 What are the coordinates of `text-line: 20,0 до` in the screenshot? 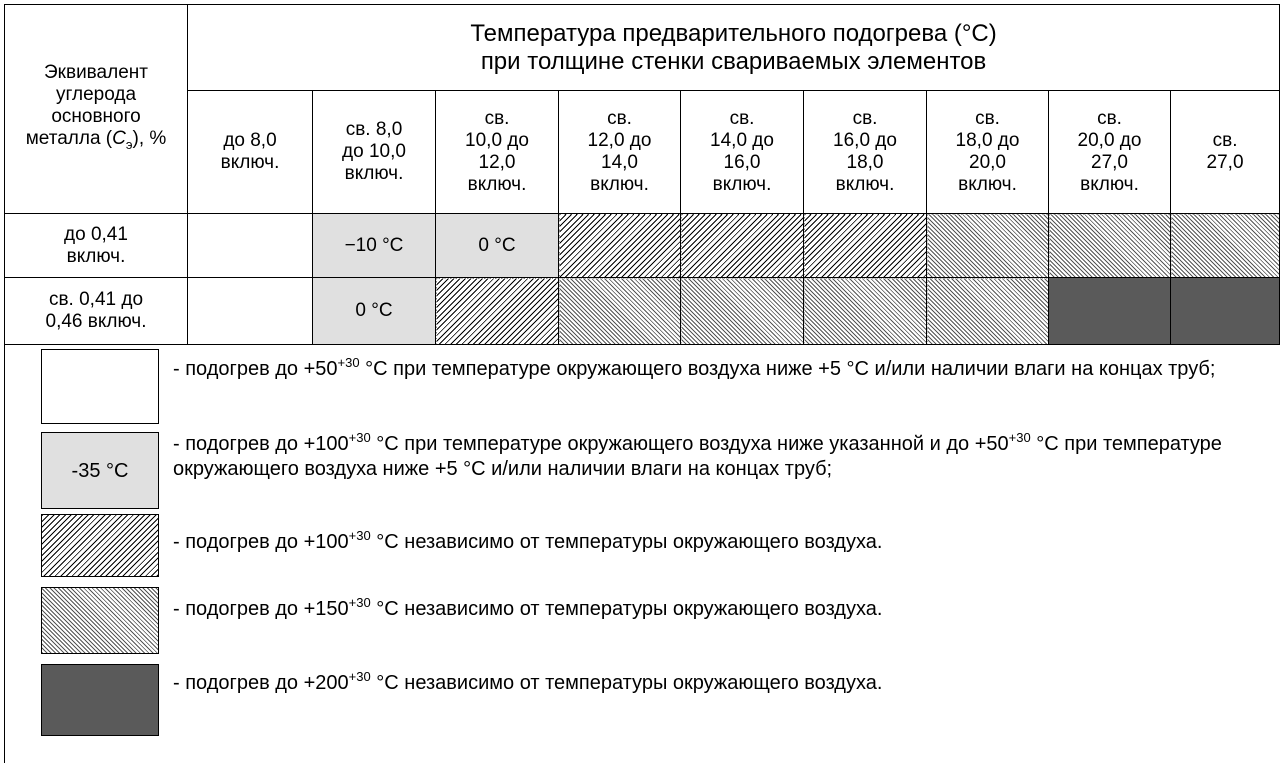 It's located at (1109, 140).